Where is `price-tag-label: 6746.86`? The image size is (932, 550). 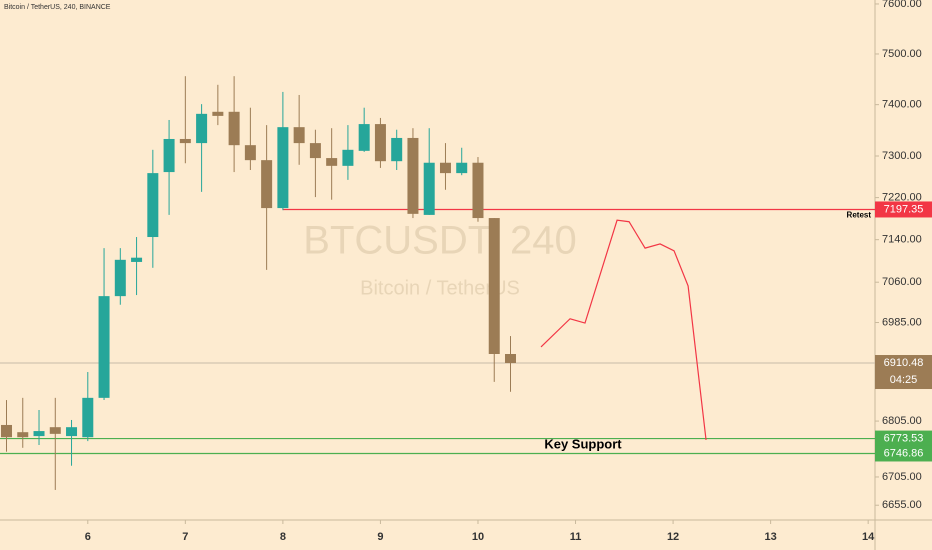
price-tag-label: 6746.86 is located at coordinates (904, 453).